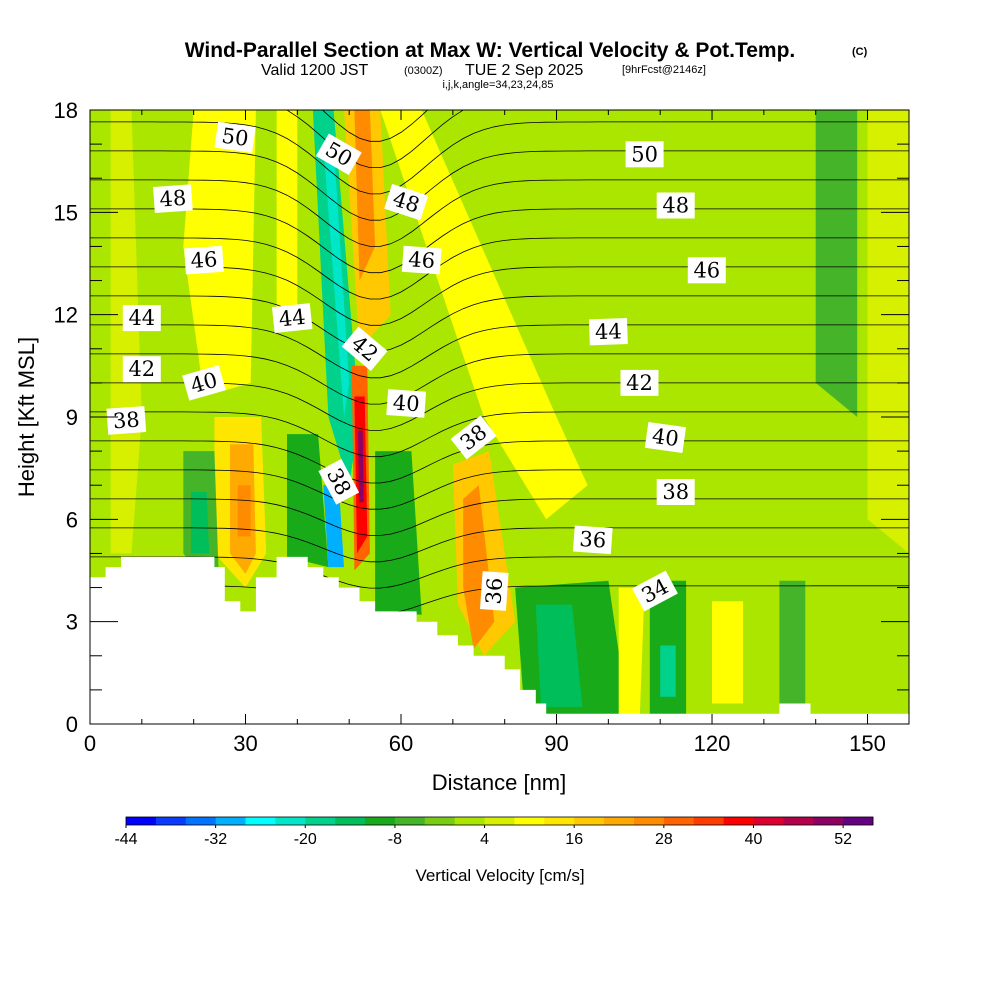 Image resolution: width=1000 pixels, height=1000 pixels. I want to click on y-axis-label: Height [Kft MSL], so click(26, 417).